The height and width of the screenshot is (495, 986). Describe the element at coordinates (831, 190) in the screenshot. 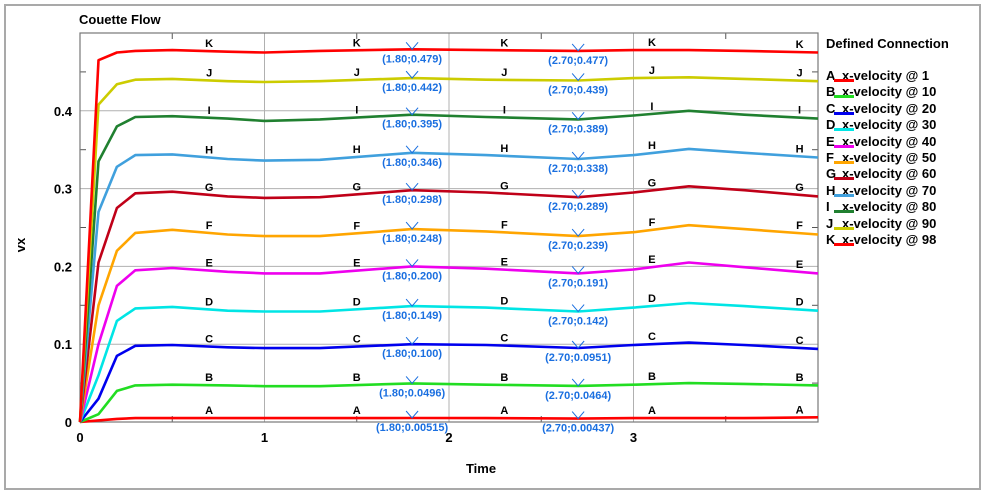

I see `legend-letter: H` at that location.